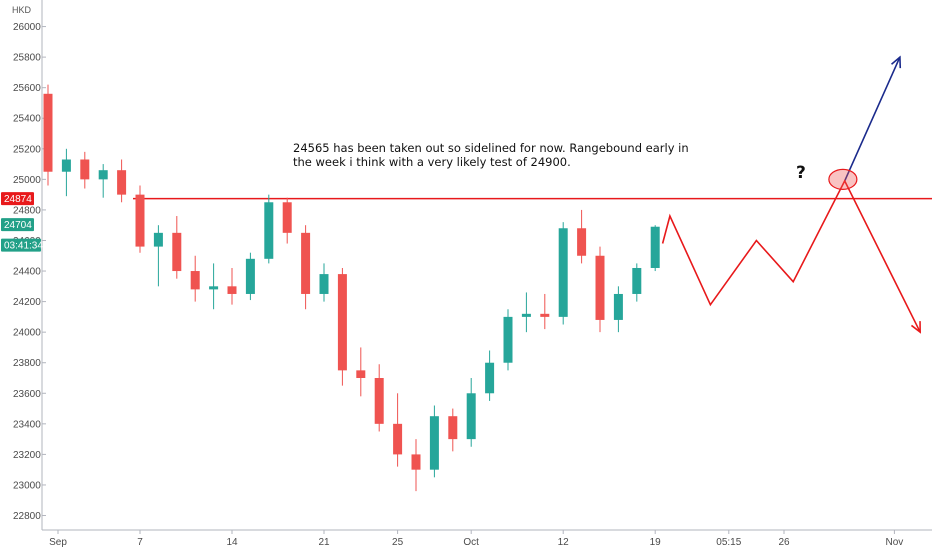  Describe the element at coordinates (784, 542) in the screenshot. I see `x-tick-label: 26` at that location.